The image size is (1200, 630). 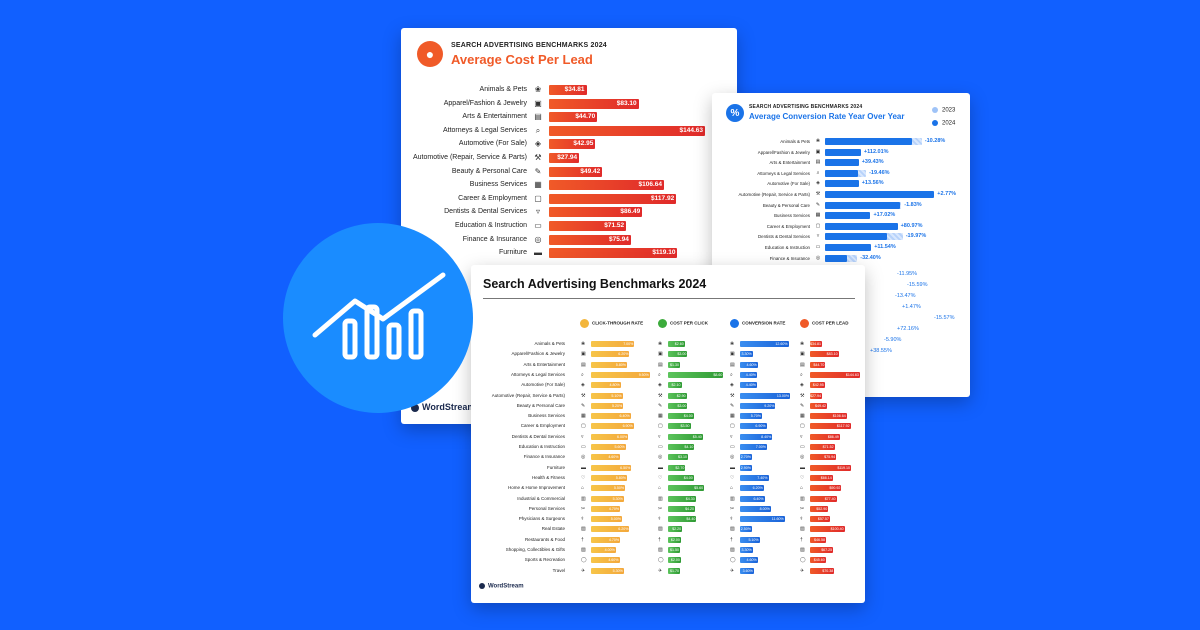 I want to click on car-tag-icon: ◈, so click(x=802, y=385).